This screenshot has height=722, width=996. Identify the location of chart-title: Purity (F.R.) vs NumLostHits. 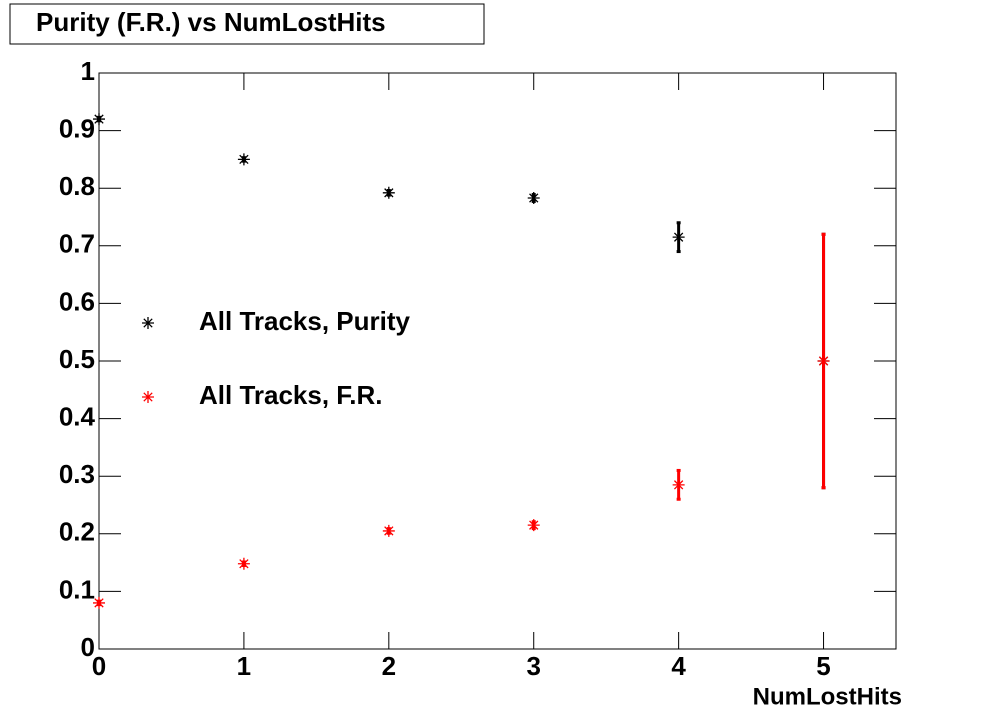
(211, 22).